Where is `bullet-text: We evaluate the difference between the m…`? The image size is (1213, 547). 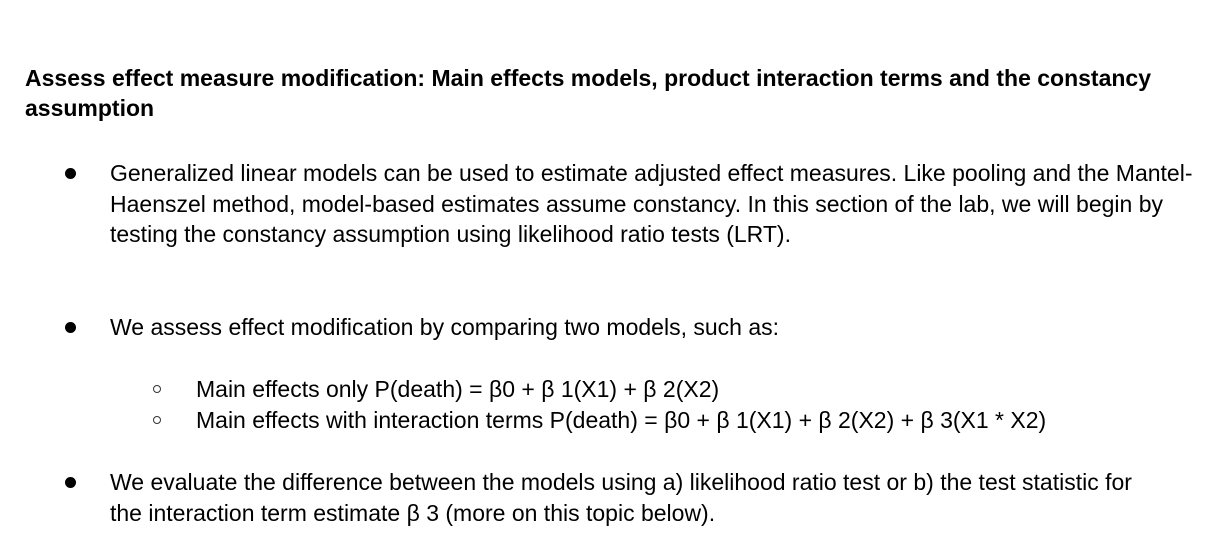 bullet-text: We evaluate the difference between the m… is located at coordinates (621, 497).